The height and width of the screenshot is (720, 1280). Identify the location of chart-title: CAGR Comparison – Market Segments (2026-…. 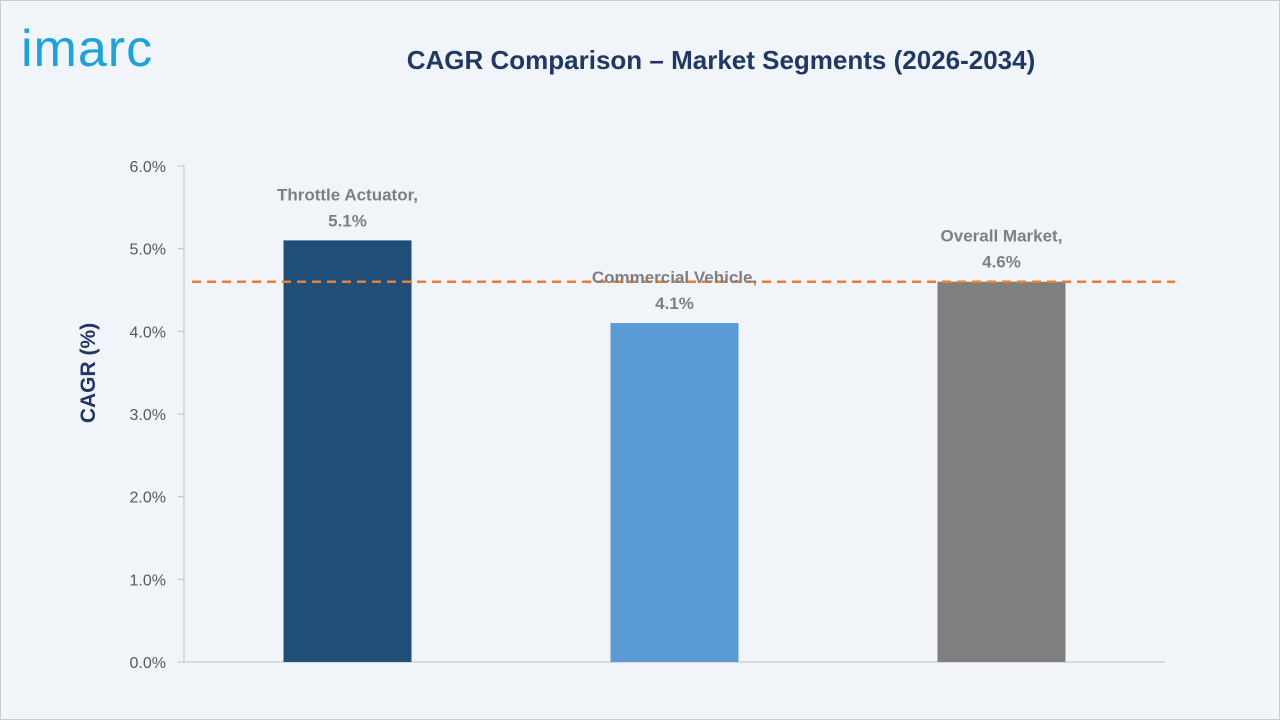
(721, 60).